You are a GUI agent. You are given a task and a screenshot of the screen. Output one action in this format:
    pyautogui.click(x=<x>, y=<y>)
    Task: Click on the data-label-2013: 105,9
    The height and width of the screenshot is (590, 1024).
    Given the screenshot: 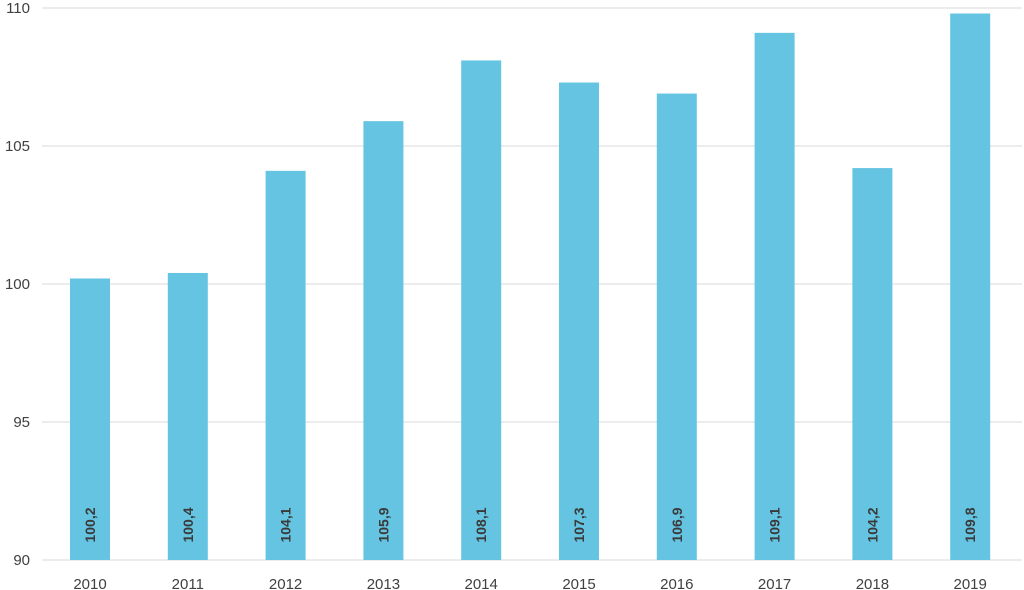 What is the action you would take?
    pyautogui.click(x=383, y=524)
    